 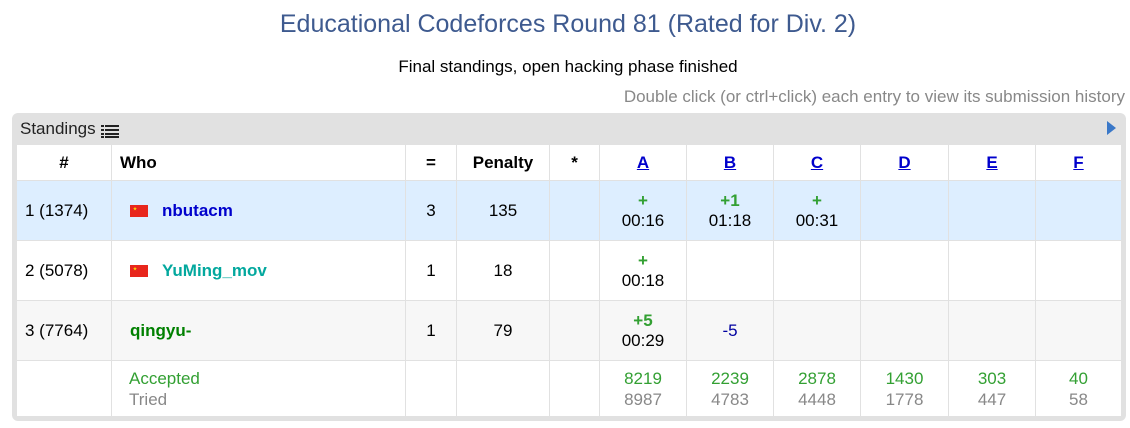 I want to click on participant-handle: qingyu-, so click(x=161, y=330).